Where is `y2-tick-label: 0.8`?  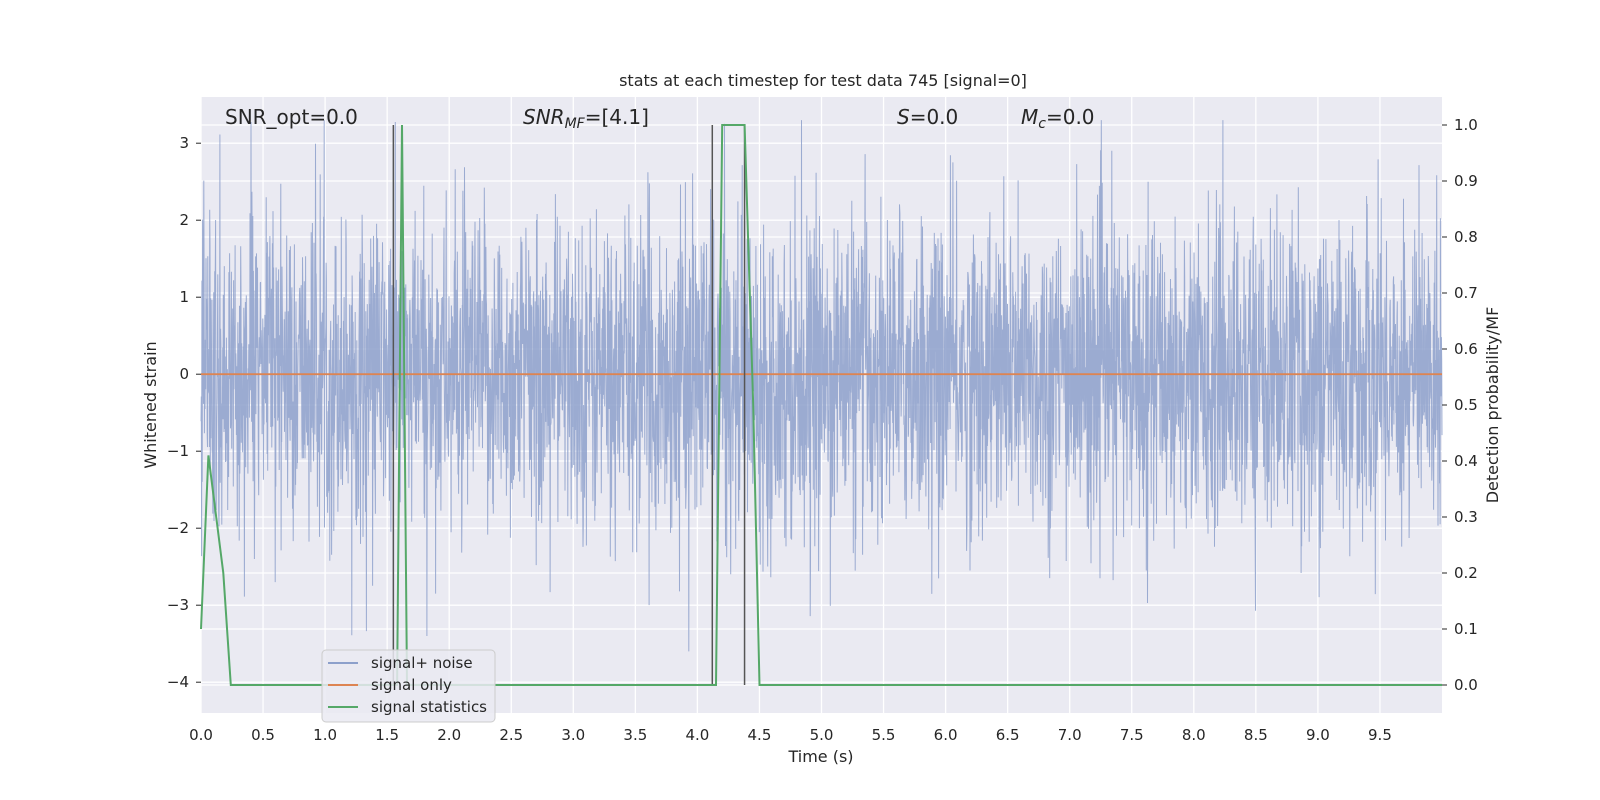
y2-tick-label: 0.8 is located at coordinates (1466, 237).